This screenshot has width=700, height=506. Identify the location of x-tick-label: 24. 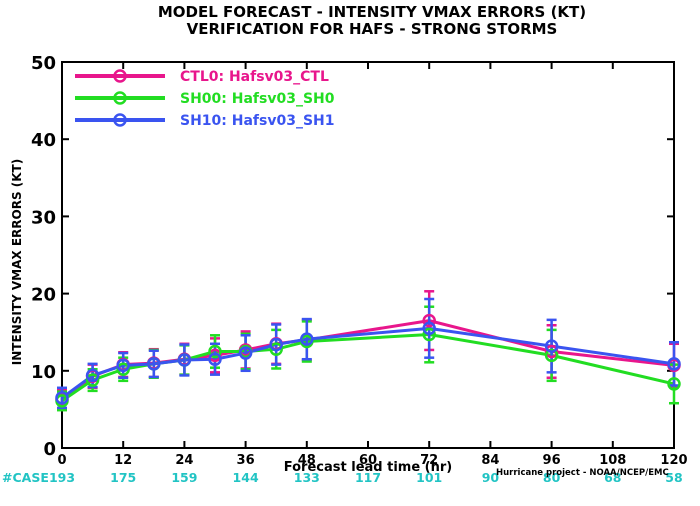
(184, 460).